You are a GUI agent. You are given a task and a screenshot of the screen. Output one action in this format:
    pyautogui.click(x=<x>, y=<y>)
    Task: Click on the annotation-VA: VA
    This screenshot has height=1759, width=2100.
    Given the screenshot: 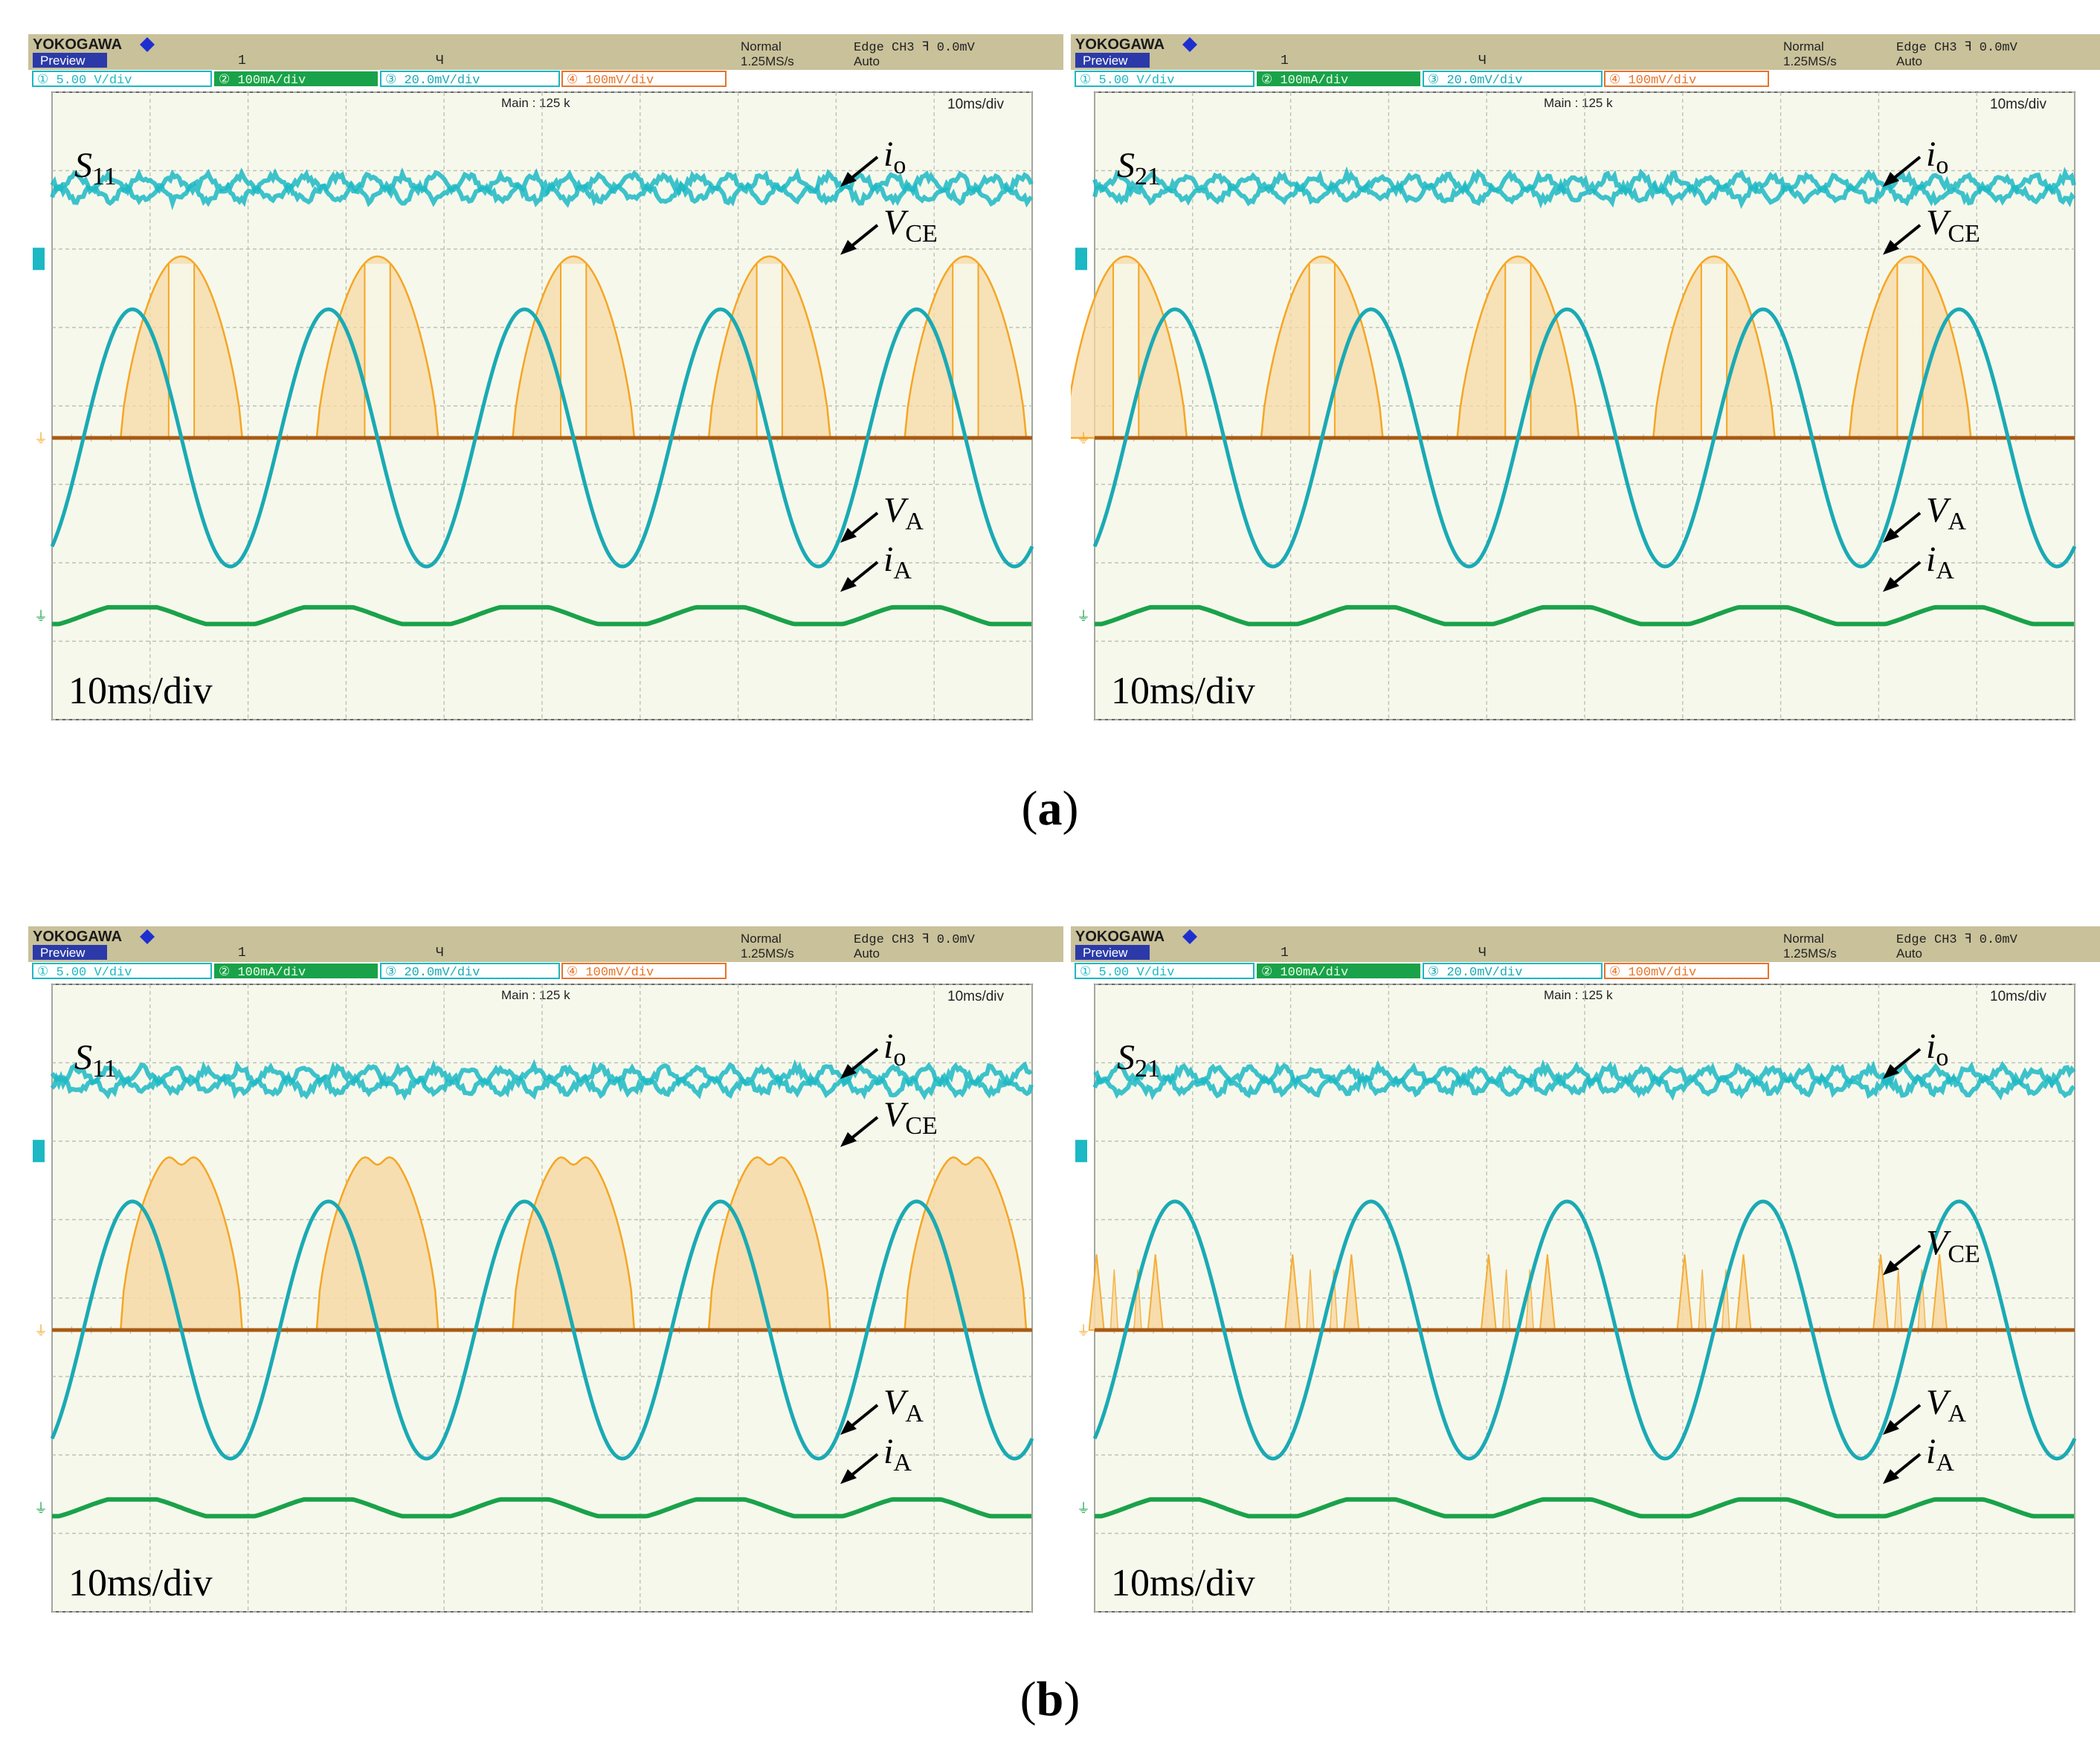 What is the action you would take?
    pyautogui.click(x=882, y=1409)
    